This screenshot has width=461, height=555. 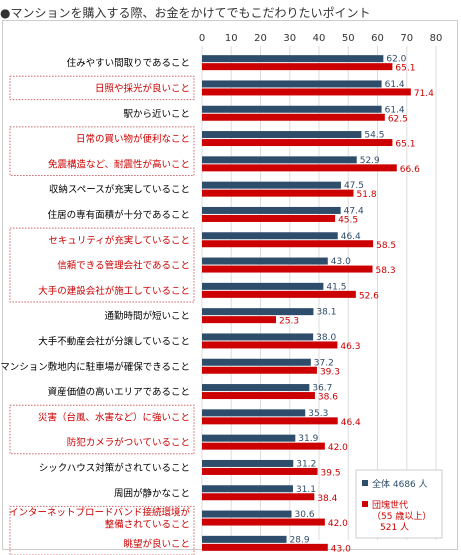 I want to click on x-tick-label: 30, so click(x=289, y=38).